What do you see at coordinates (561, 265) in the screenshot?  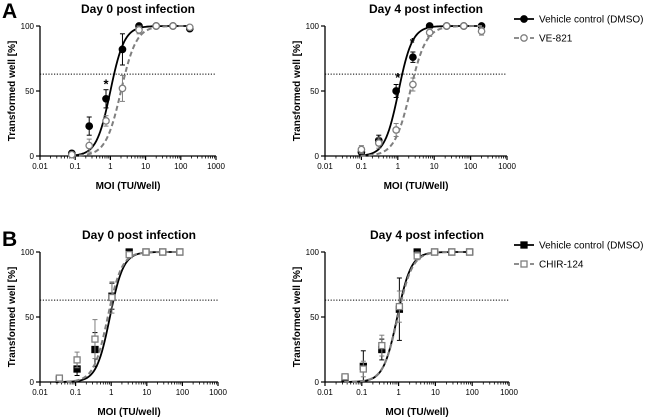 I see `legend-label: CHIR-124` at bounding box center [561, 265].